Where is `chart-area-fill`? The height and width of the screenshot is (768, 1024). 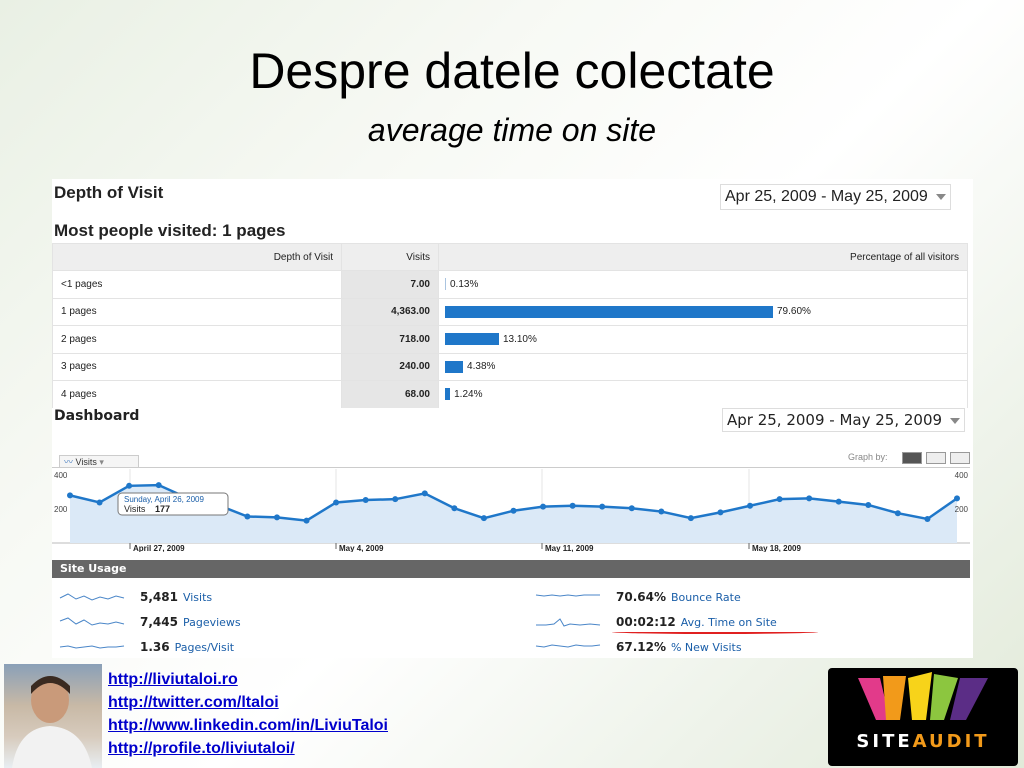
chart-area-fill is located at coordinates (513, 514).